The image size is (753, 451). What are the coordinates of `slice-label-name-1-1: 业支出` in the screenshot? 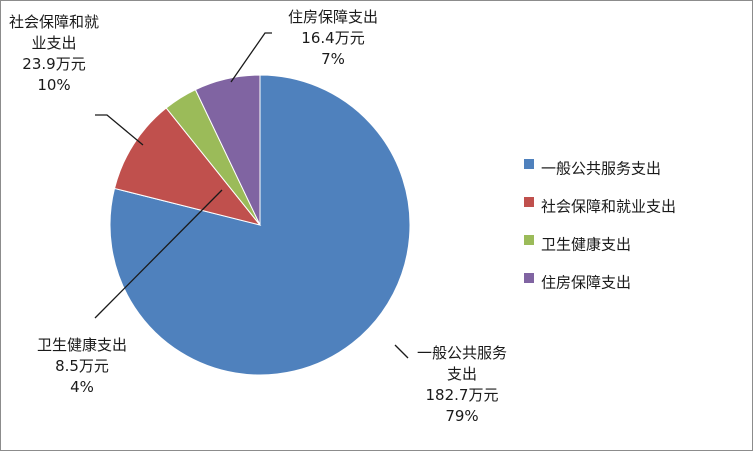 It's located at (53, 43).